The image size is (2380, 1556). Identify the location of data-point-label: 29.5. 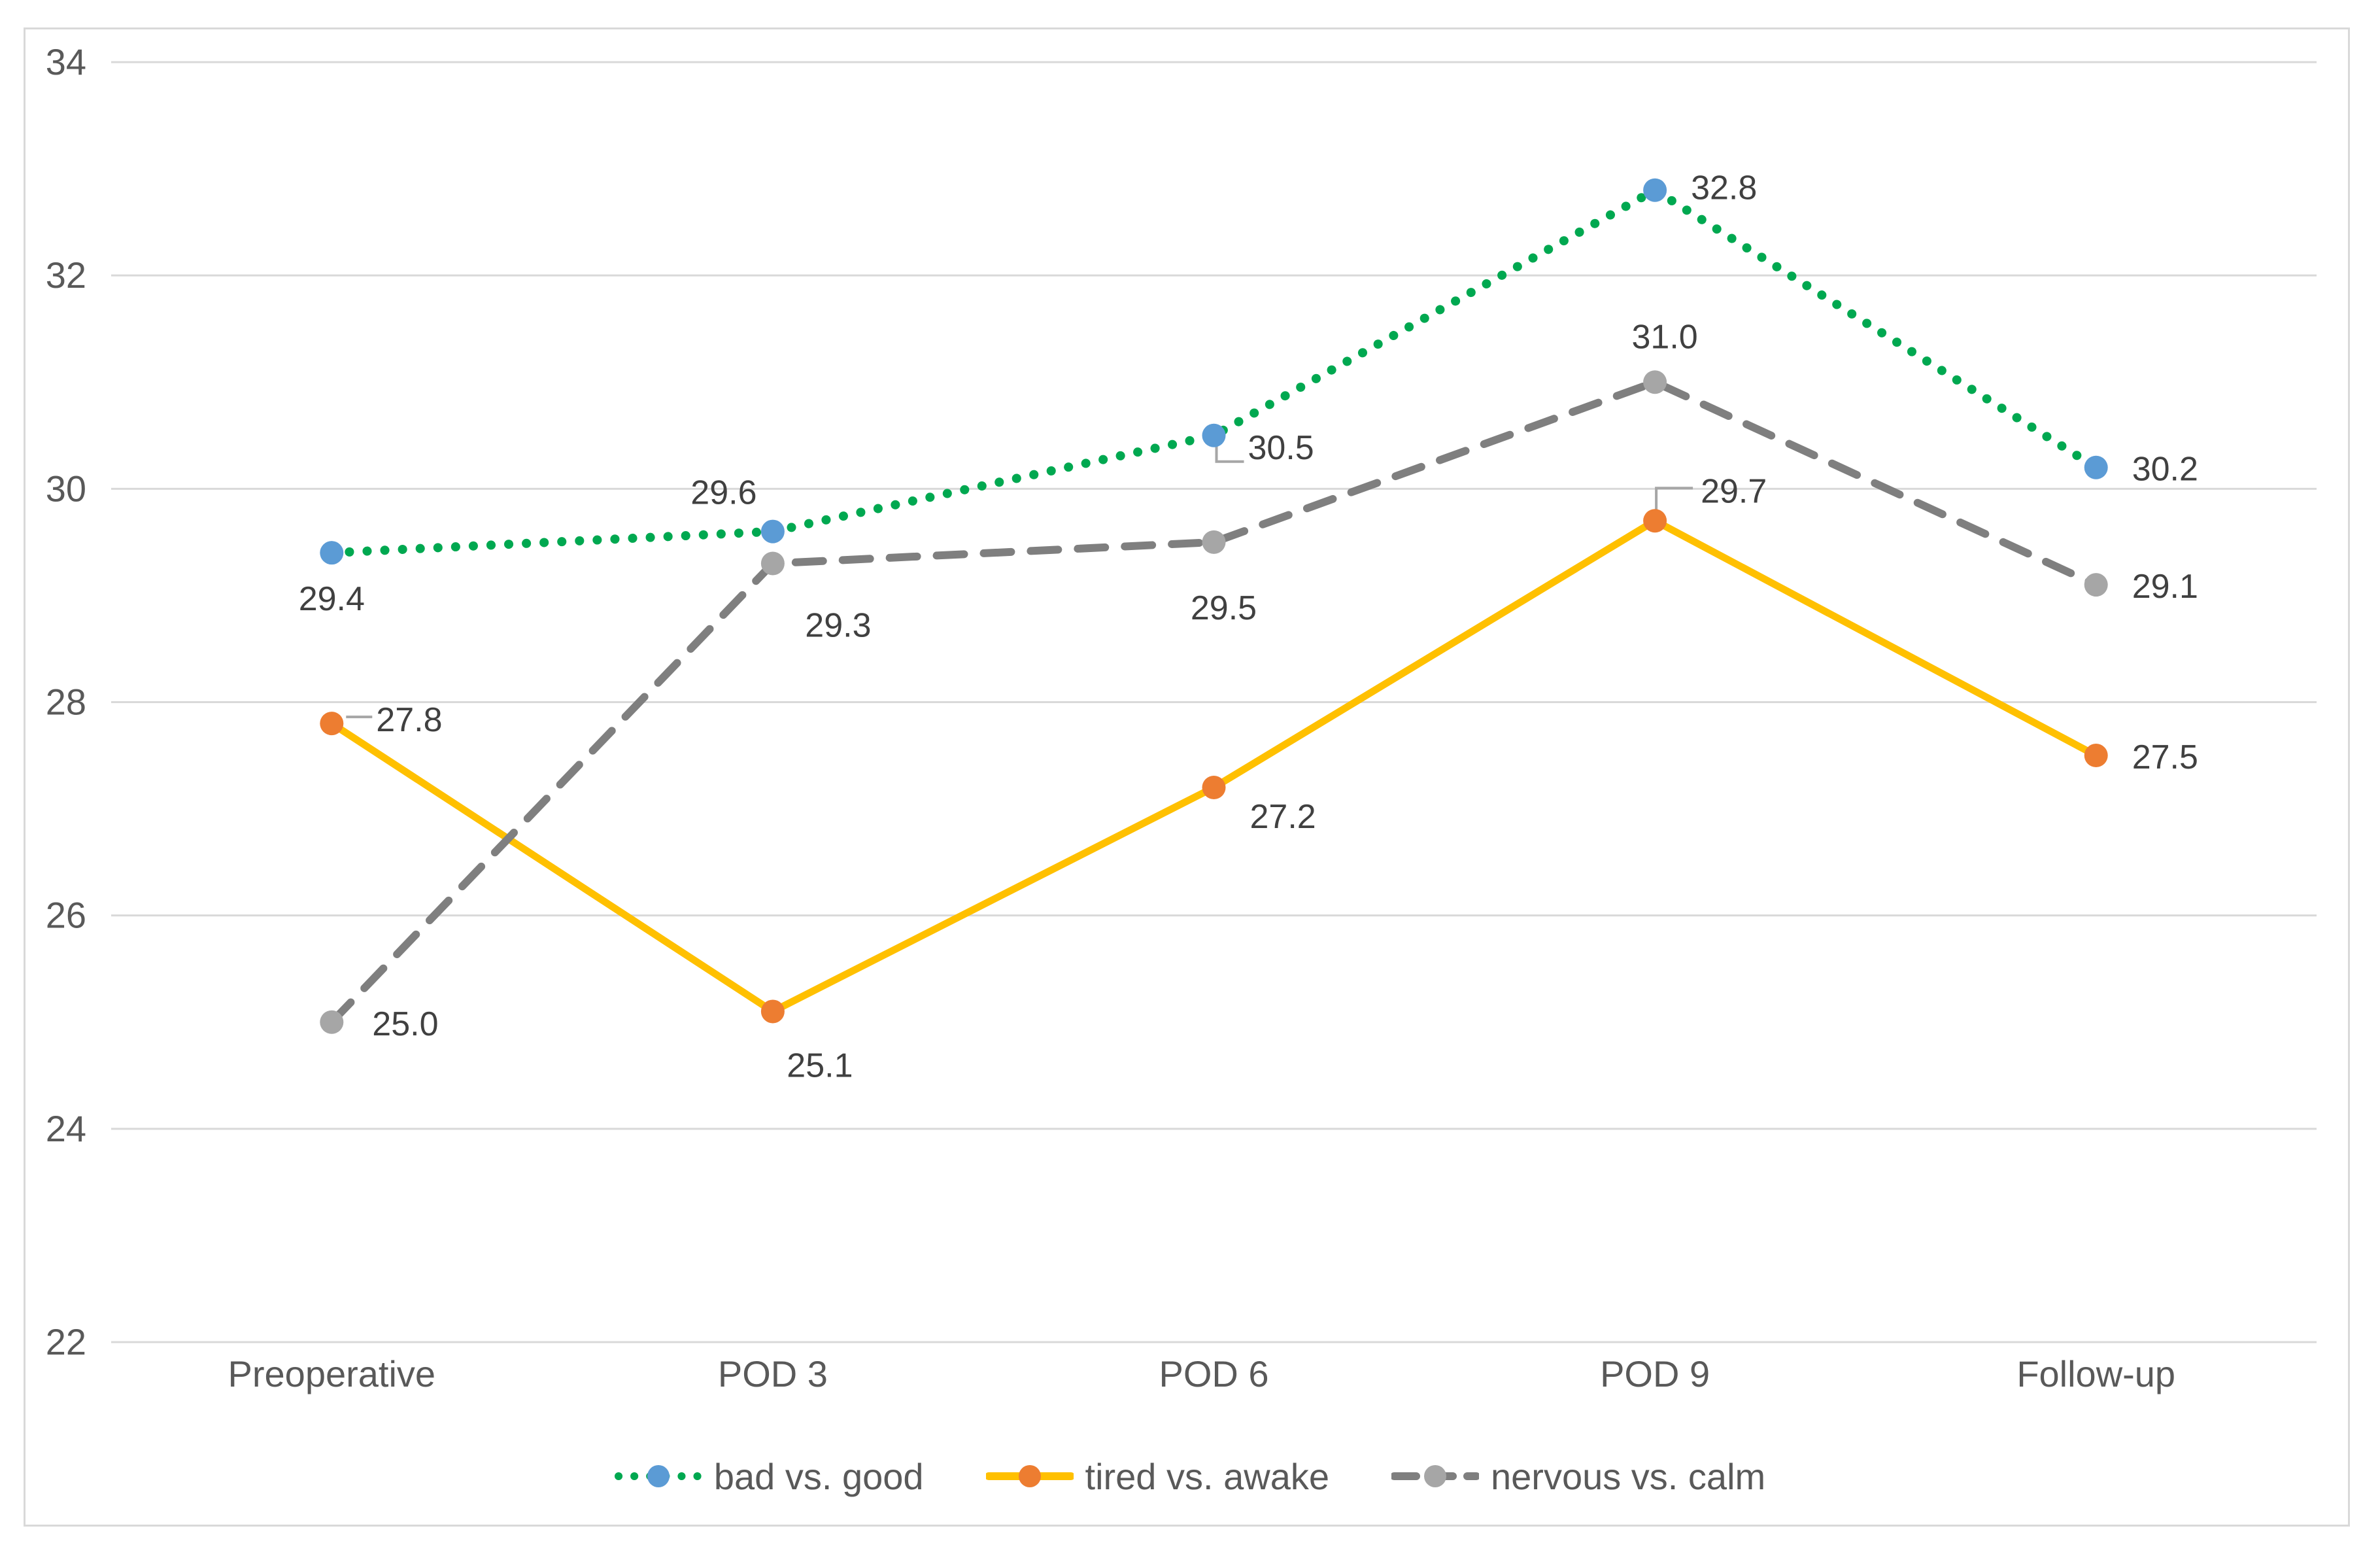
(1224, 608).